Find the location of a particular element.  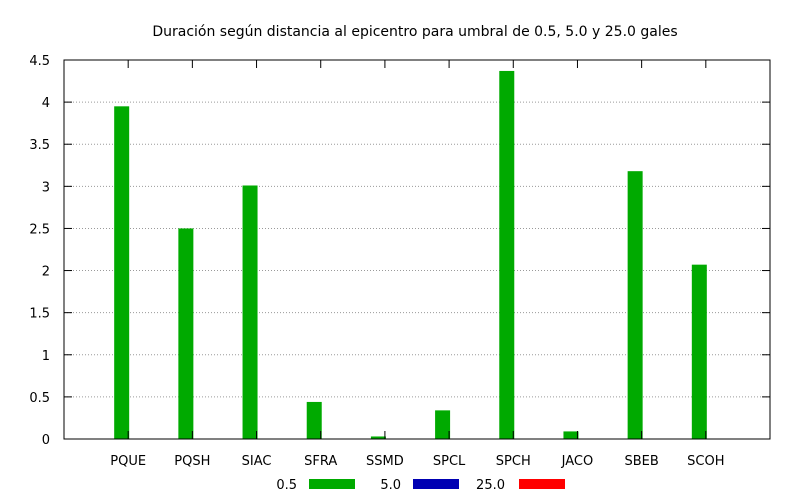

legend-label: 25.0 is located at coordinates (490, 485).